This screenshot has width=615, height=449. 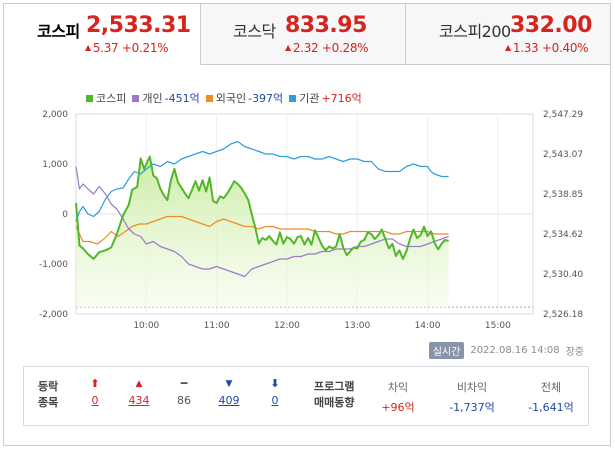 What do you see at coordinates (551, 387) in the screenshot?
I see `program-label: 전체` at bounding box center [551, 387].